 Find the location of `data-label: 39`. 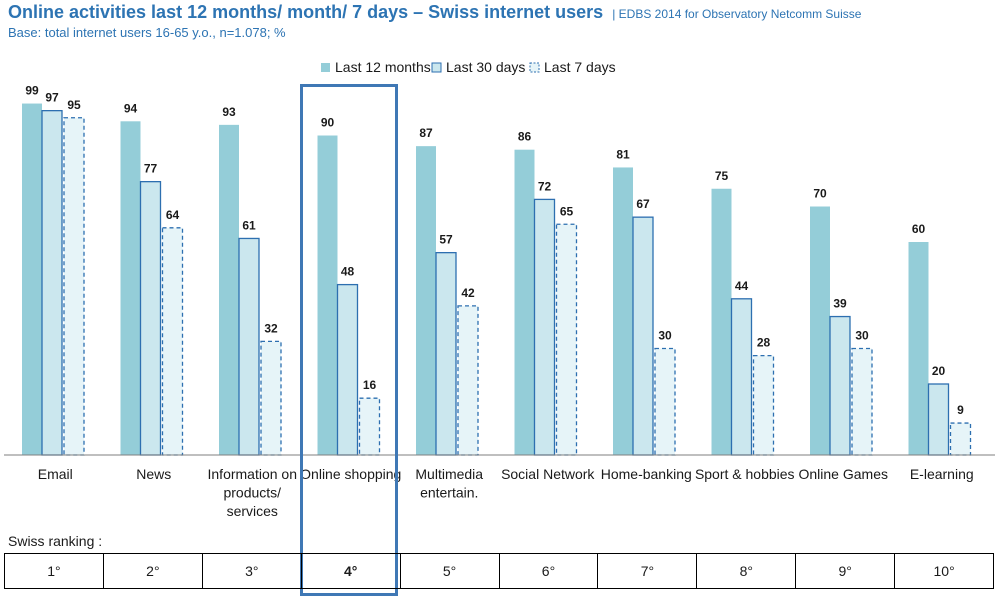

data-label: 39 is located at coordinates (840, 304).